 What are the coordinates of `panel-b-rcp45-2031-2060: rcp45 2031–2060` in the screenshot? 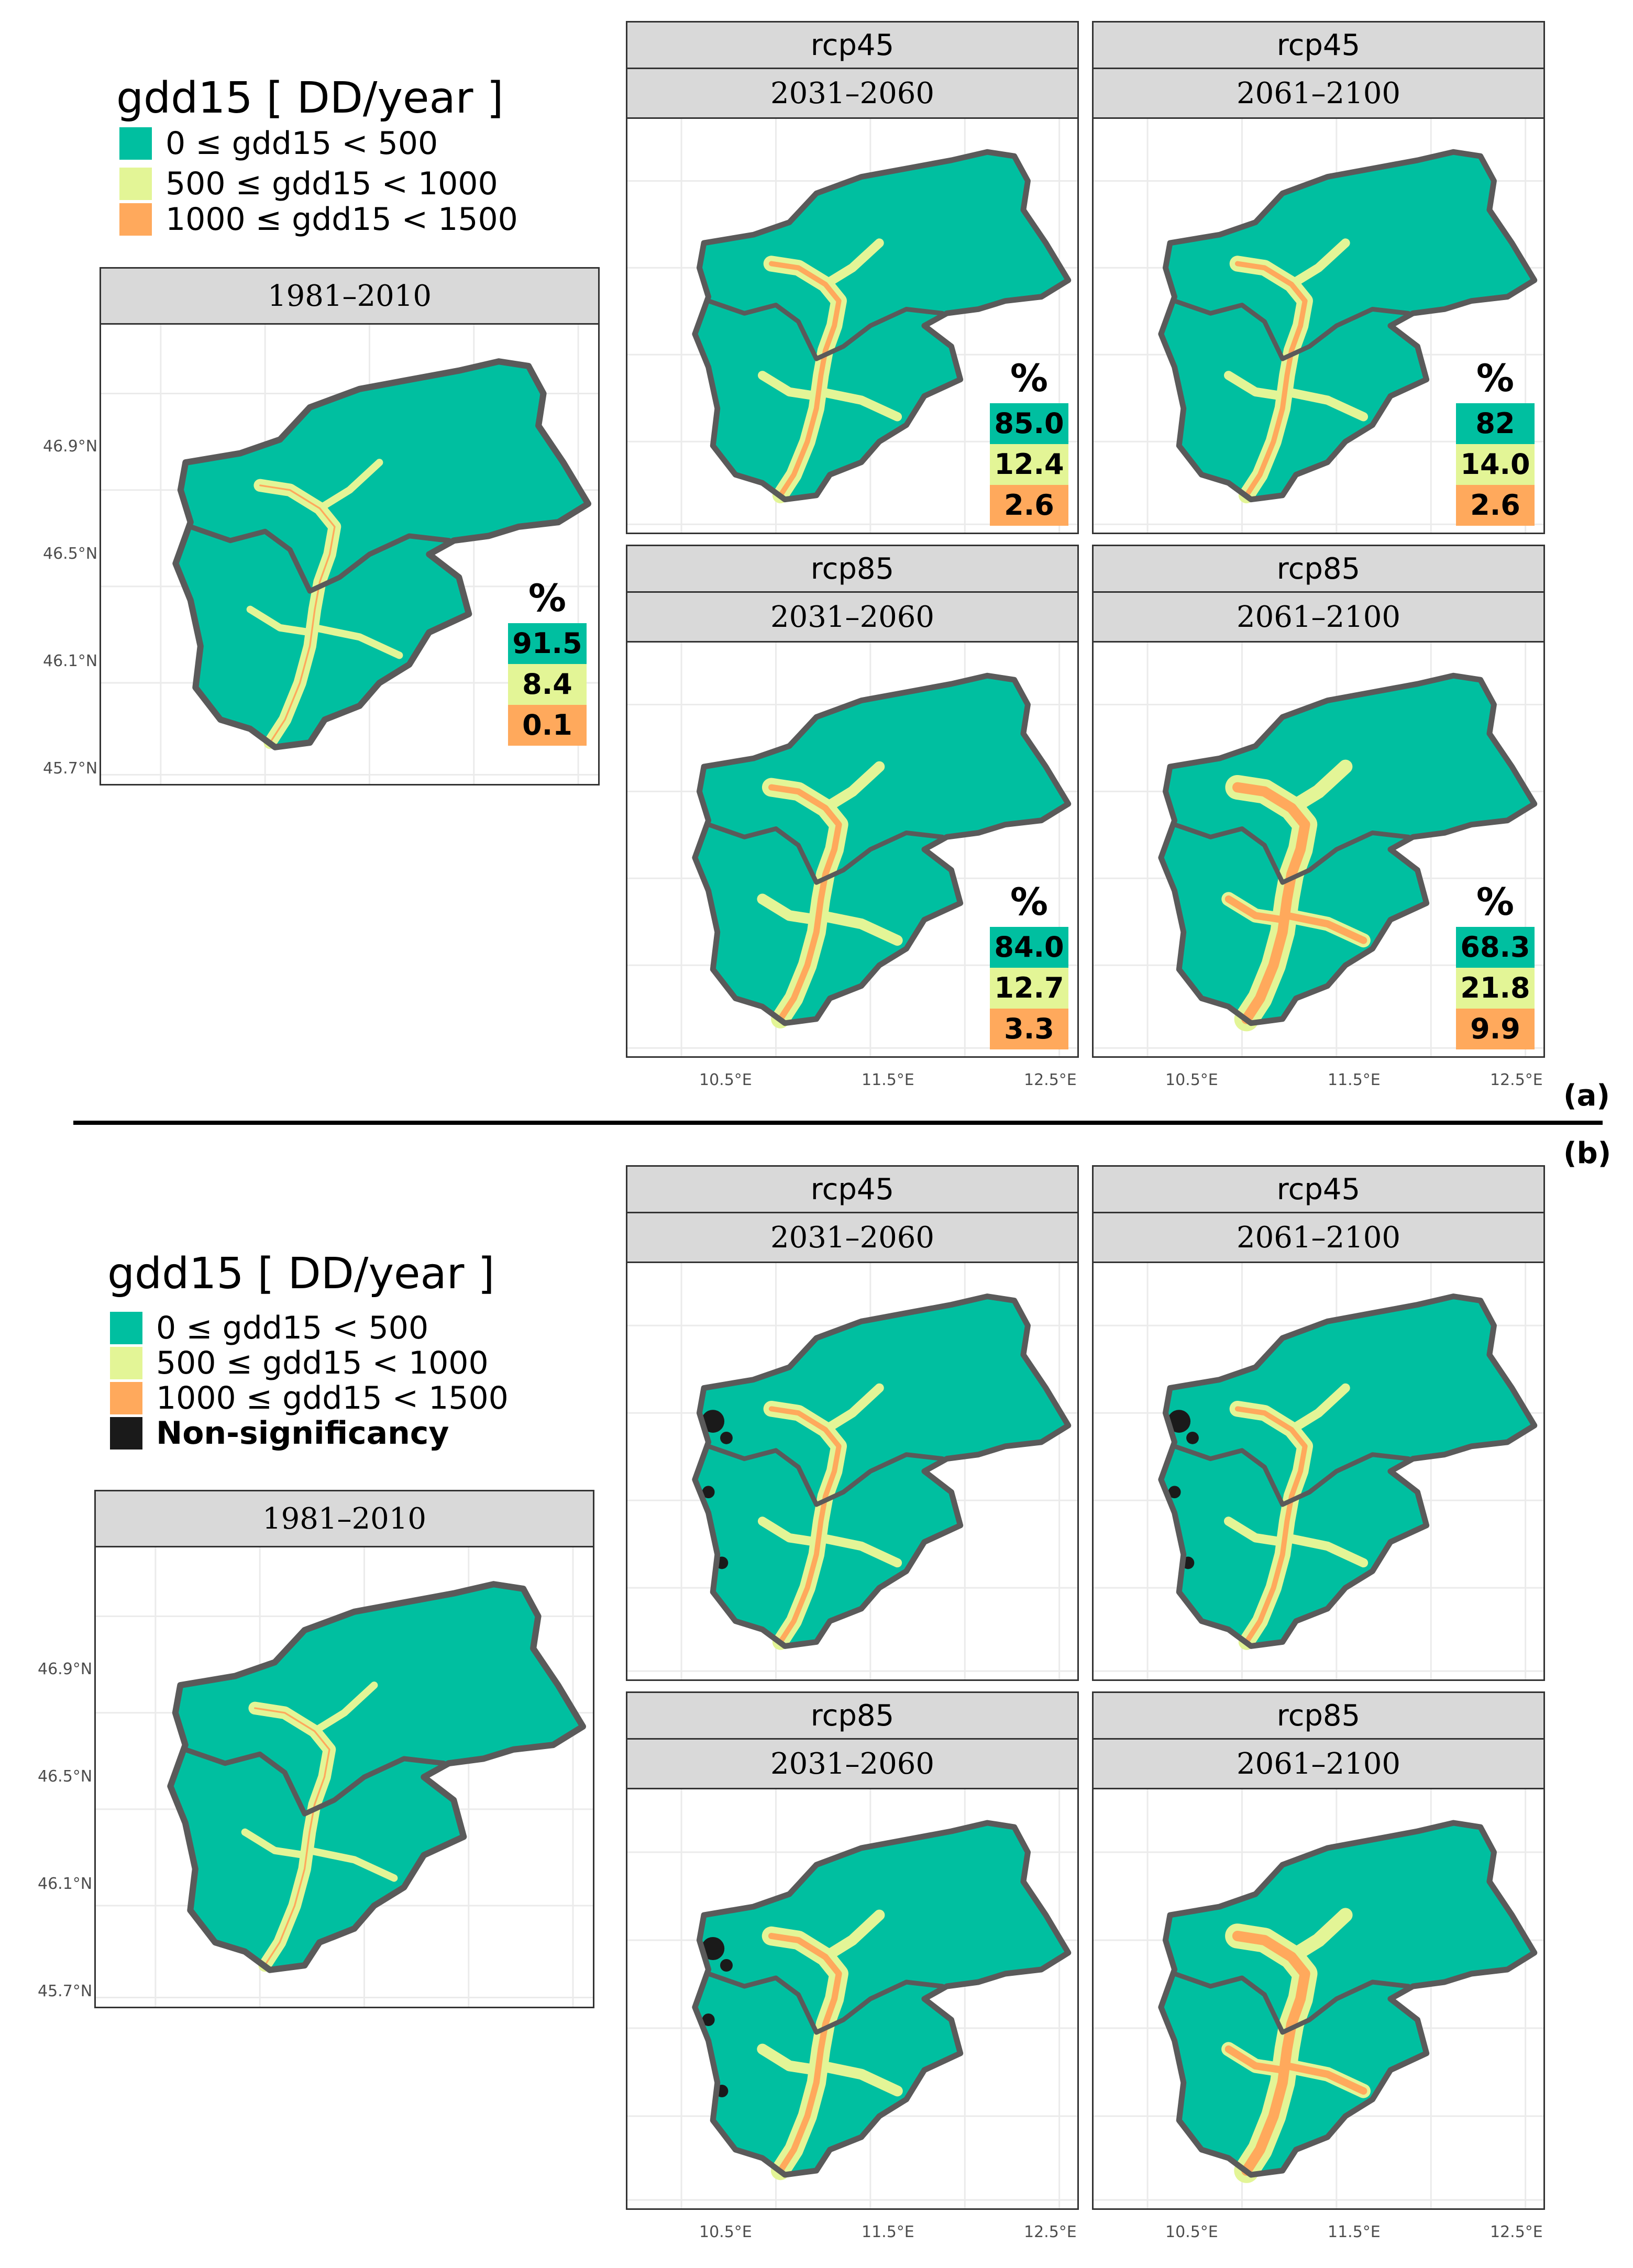 It's located at (852, 1423).